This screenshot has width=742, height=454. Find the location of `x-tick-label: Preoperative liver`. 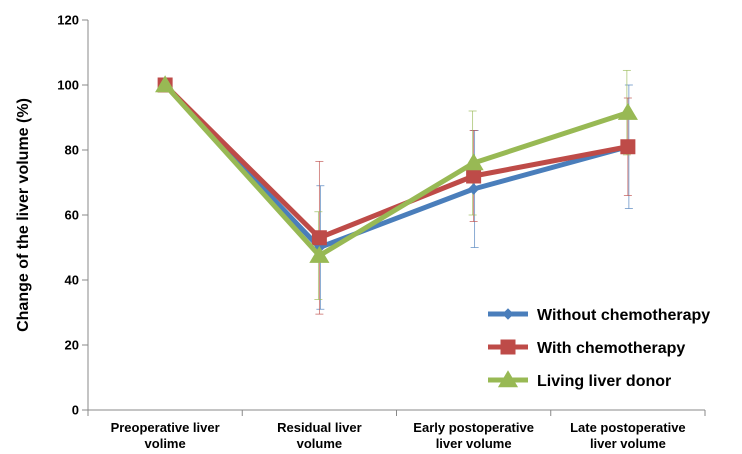

x-tick-label: Preoperative liver is located at coordinates (165, 427).